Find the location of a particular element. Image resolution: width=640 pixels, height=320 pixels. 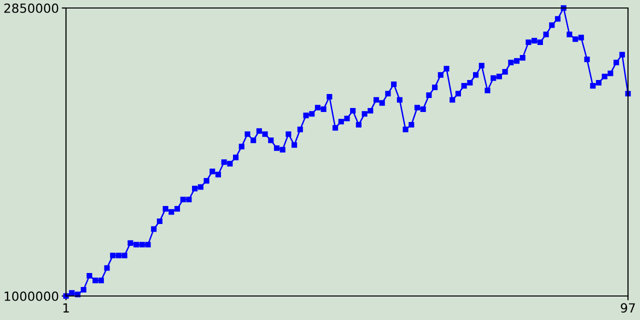

x-tick-label: 97 is located at coordinates (627, 308).